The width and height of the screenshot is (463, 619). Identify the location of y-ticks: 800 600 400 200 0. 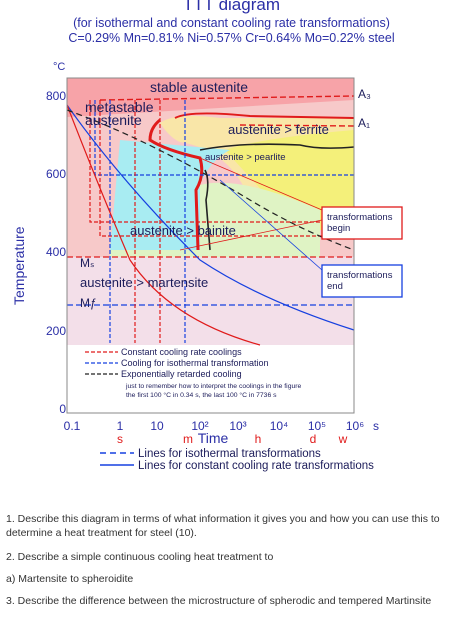
(56, 252).